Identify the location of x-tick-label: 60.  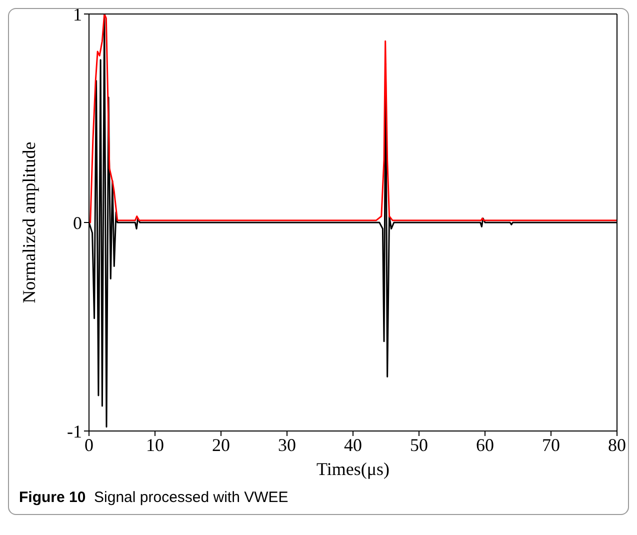
(485, 444).